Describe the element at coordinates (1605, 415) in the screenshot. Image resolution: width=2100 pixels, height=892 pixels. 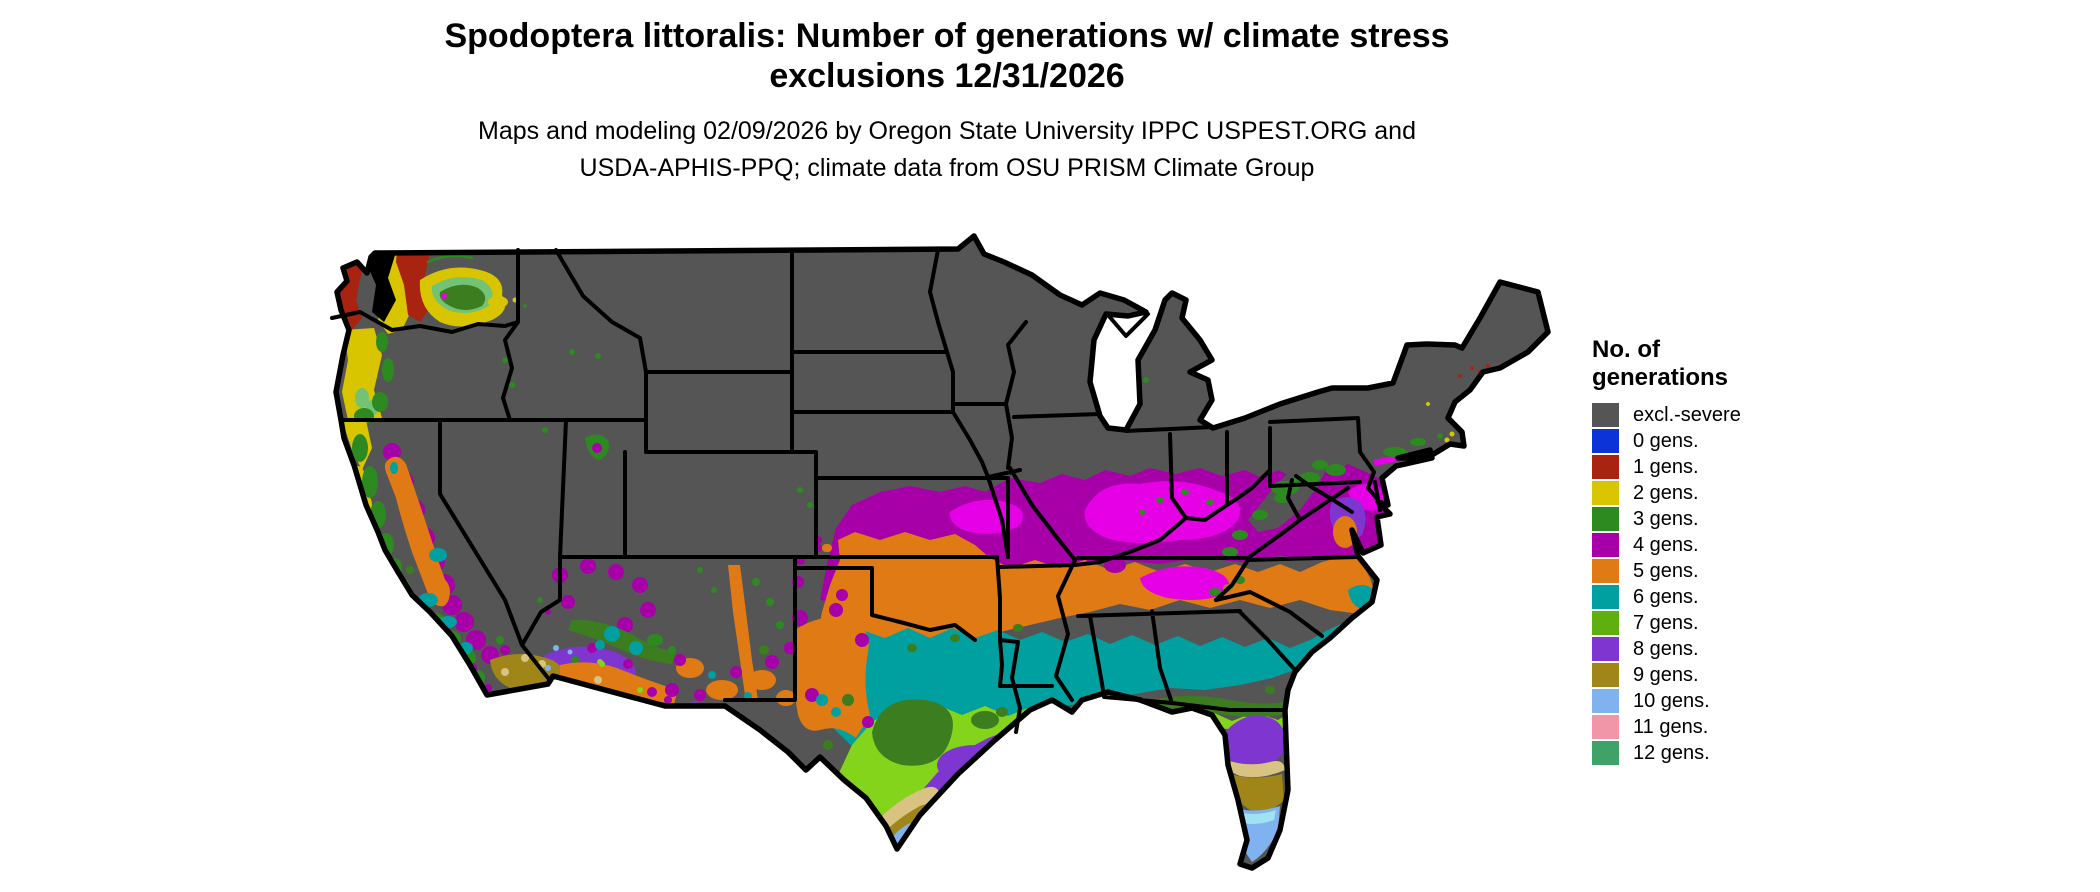
I see `legend-swatch-excl` at that location.